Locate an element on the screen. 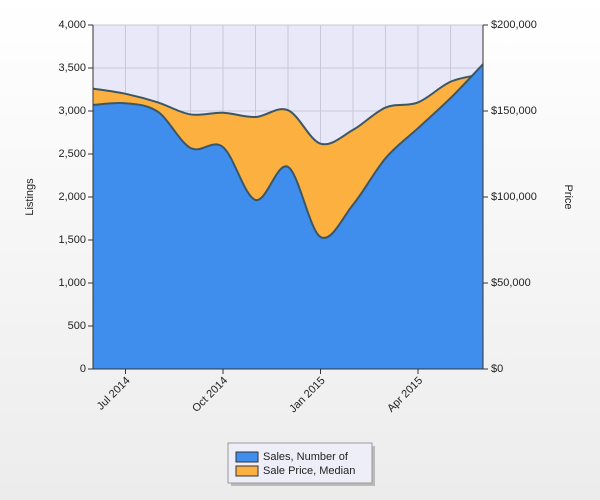 This screenshot has height=500, width=600. y-tick-label: 3,000 is located at coordinates (72, 111).